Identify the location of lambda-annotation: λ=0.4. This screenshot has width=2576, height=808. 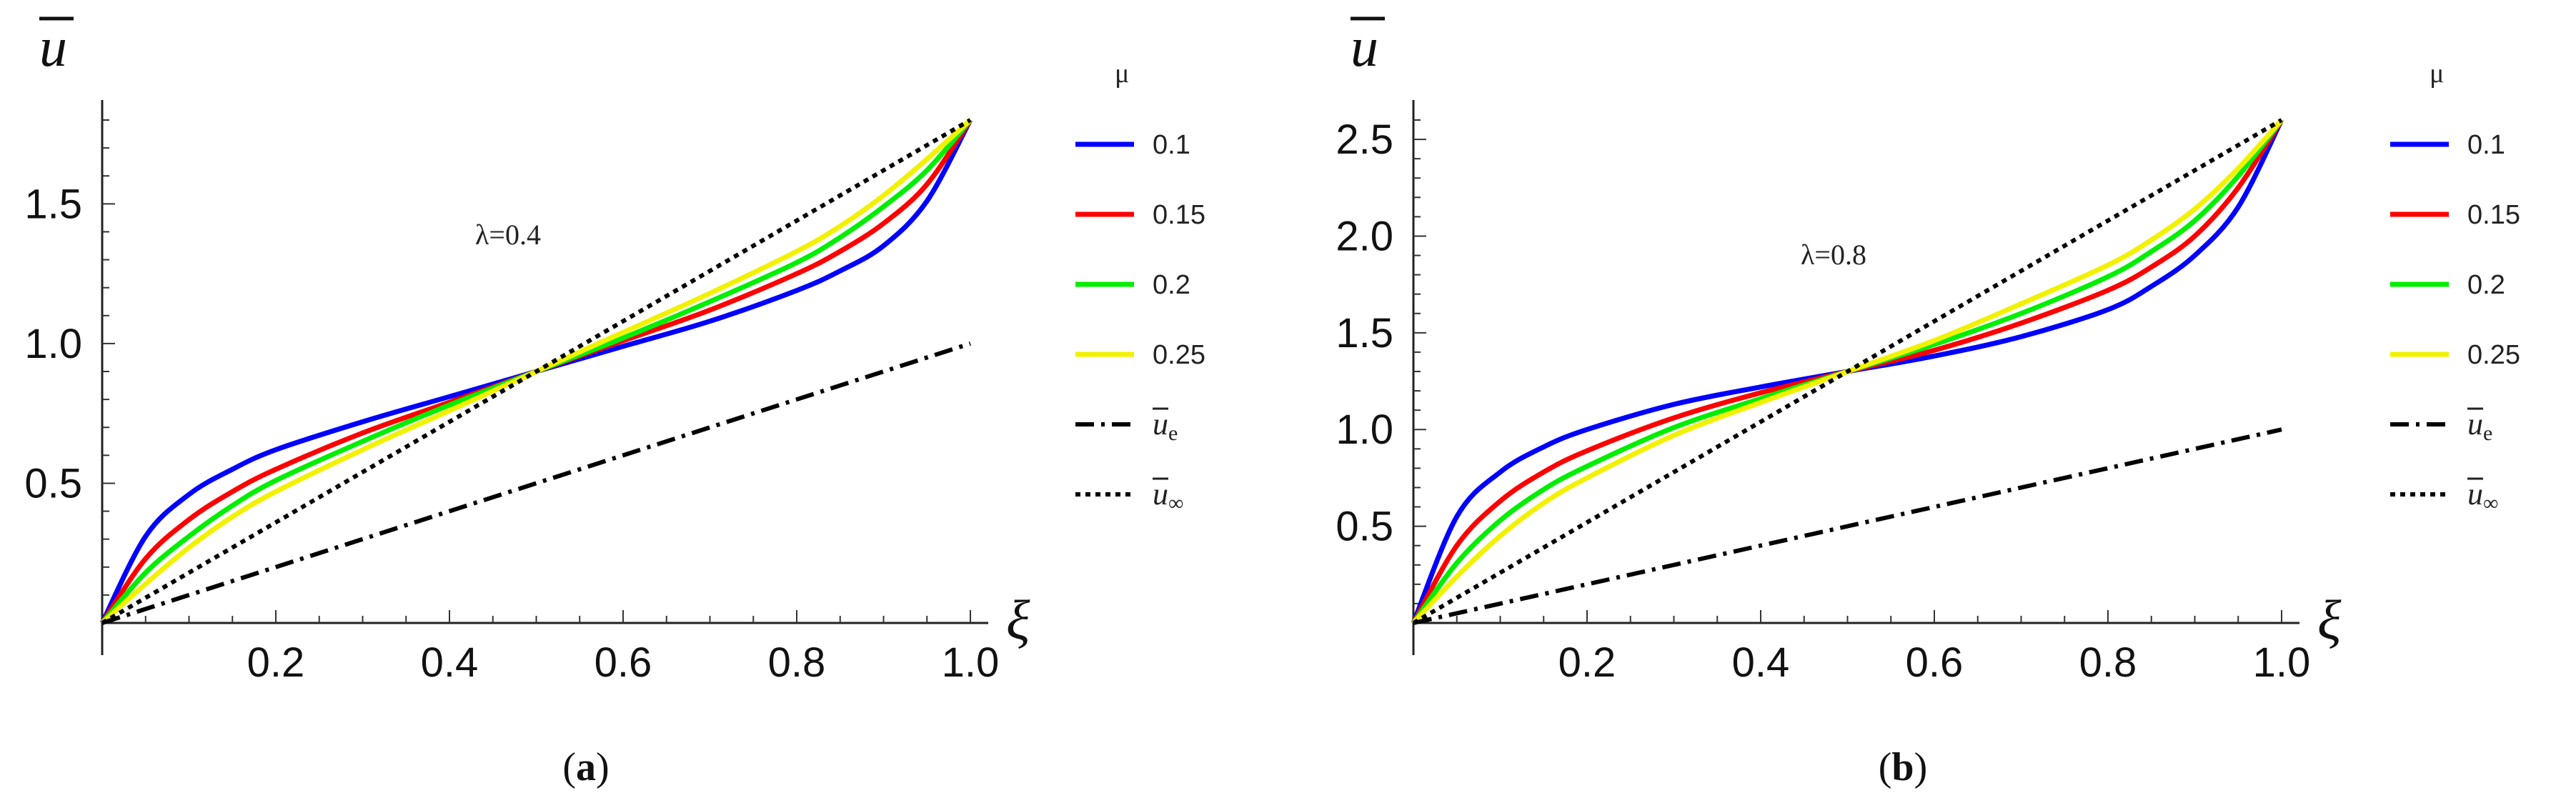
(508, 235).